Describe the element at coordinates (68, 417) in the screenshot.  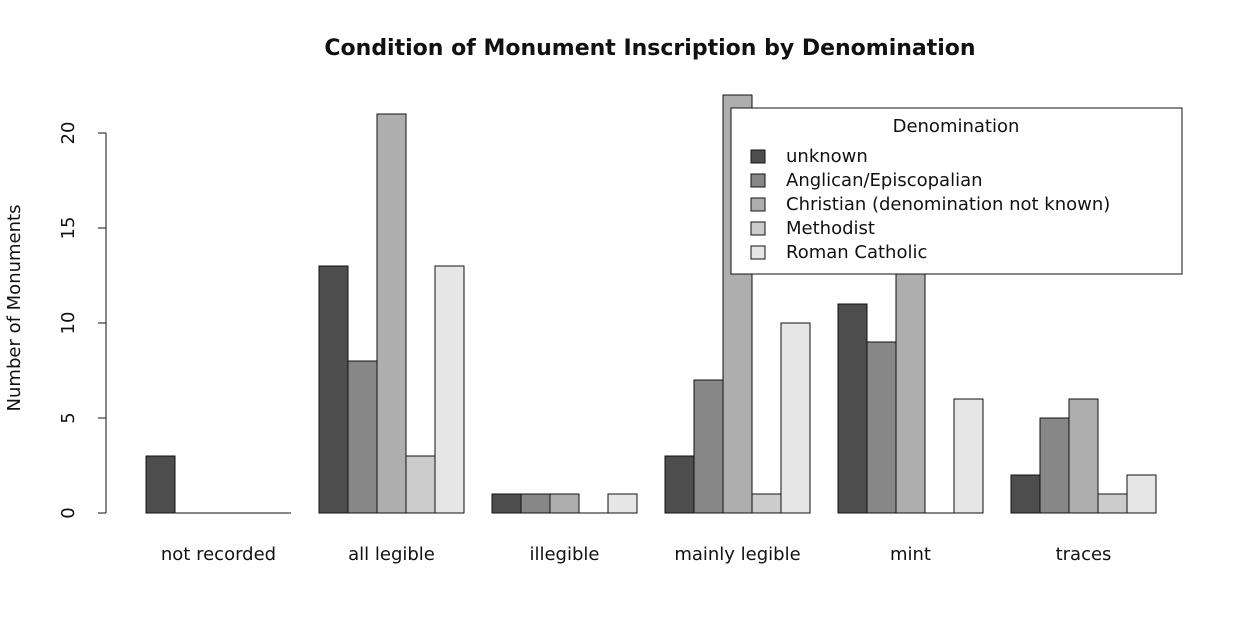
I see `y-tick-label: 5` at that location.